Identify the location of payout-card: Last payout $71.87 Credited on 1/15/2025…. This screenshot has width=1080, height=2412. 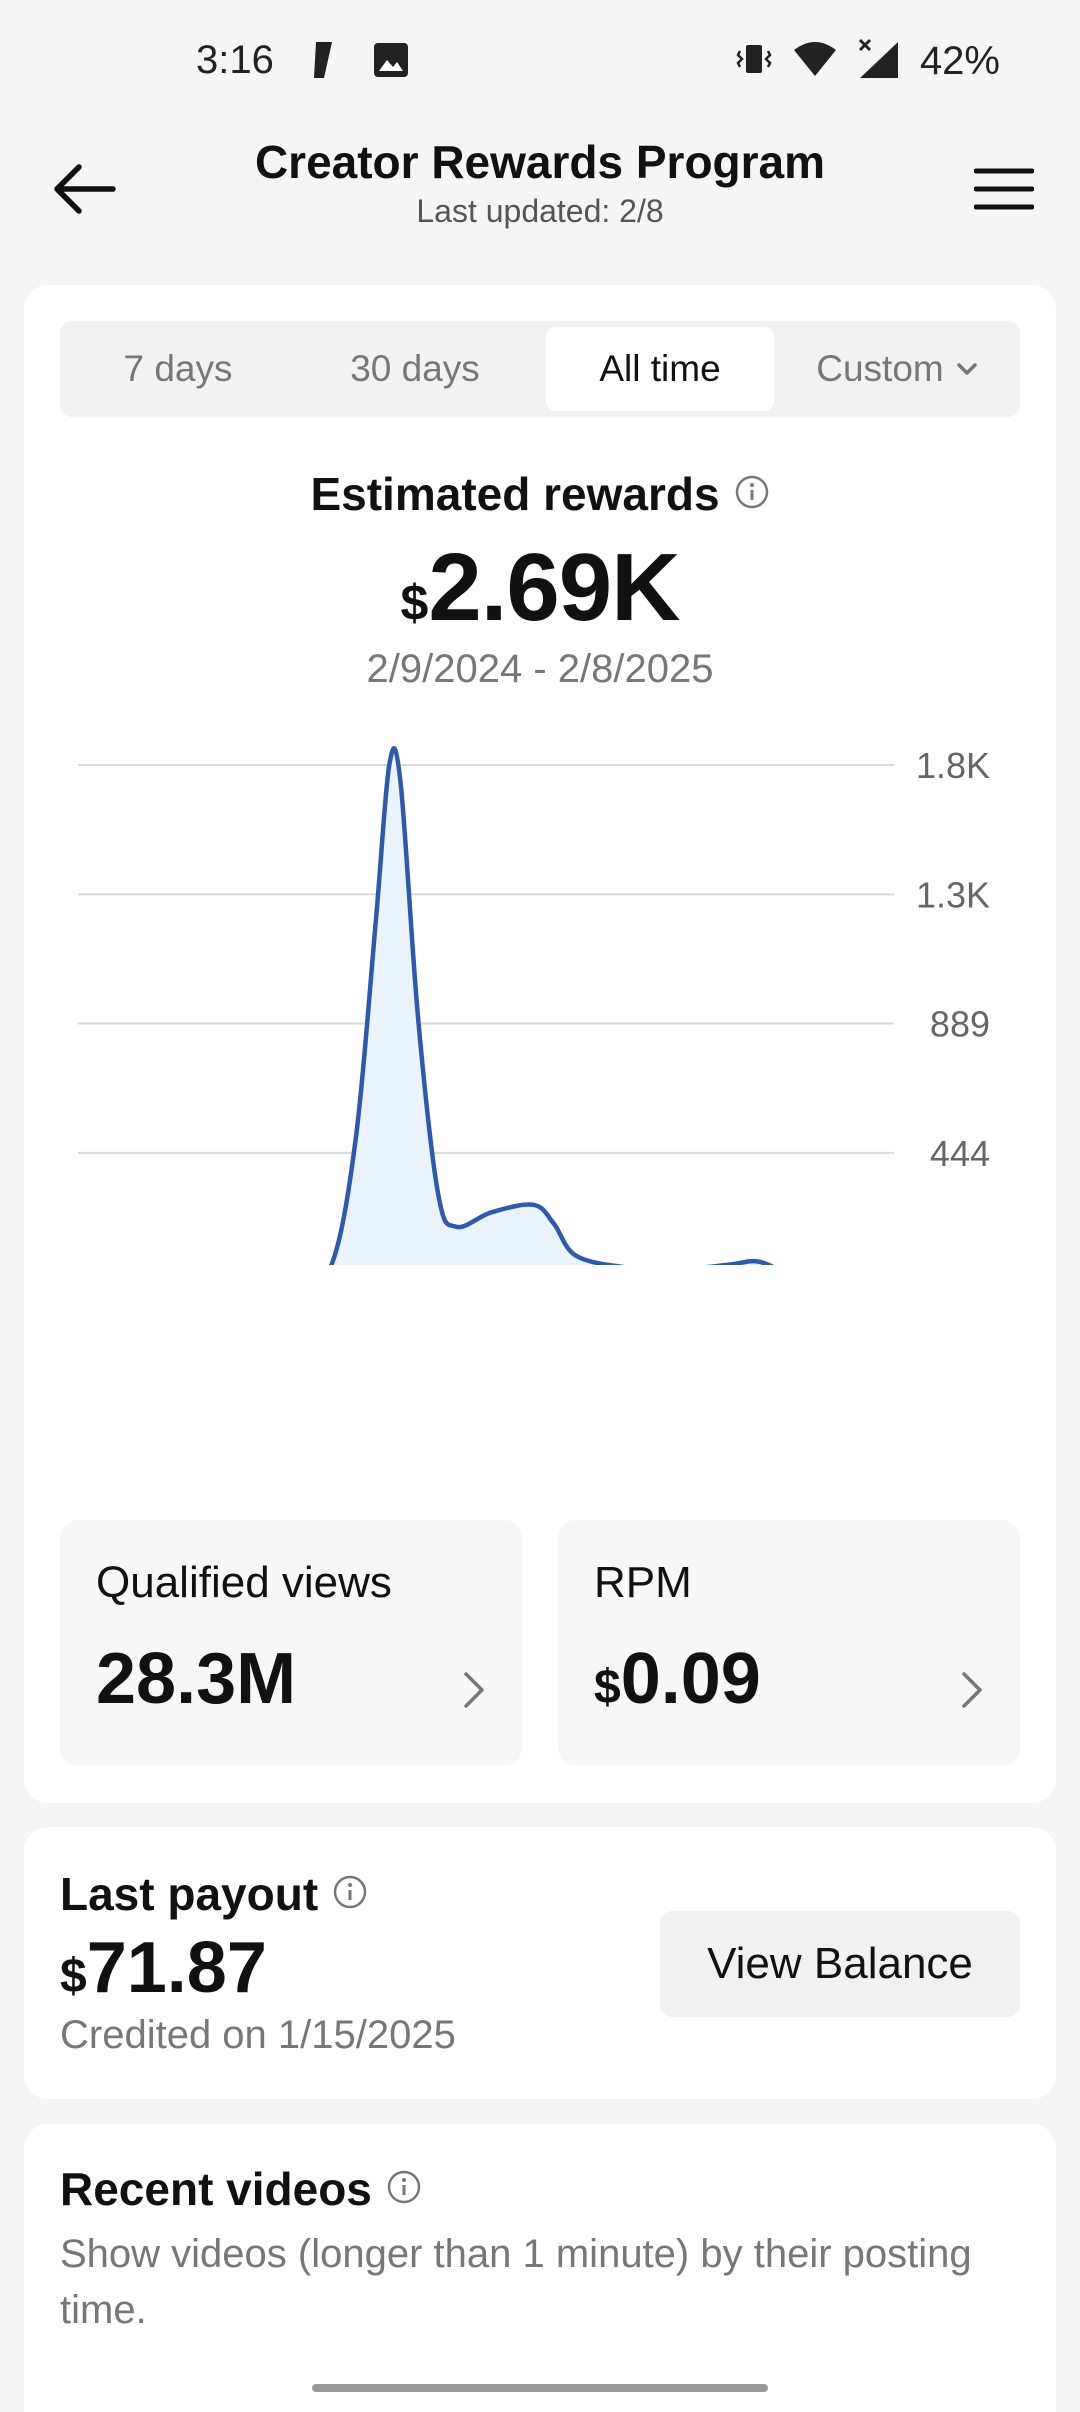
(540, 1963).